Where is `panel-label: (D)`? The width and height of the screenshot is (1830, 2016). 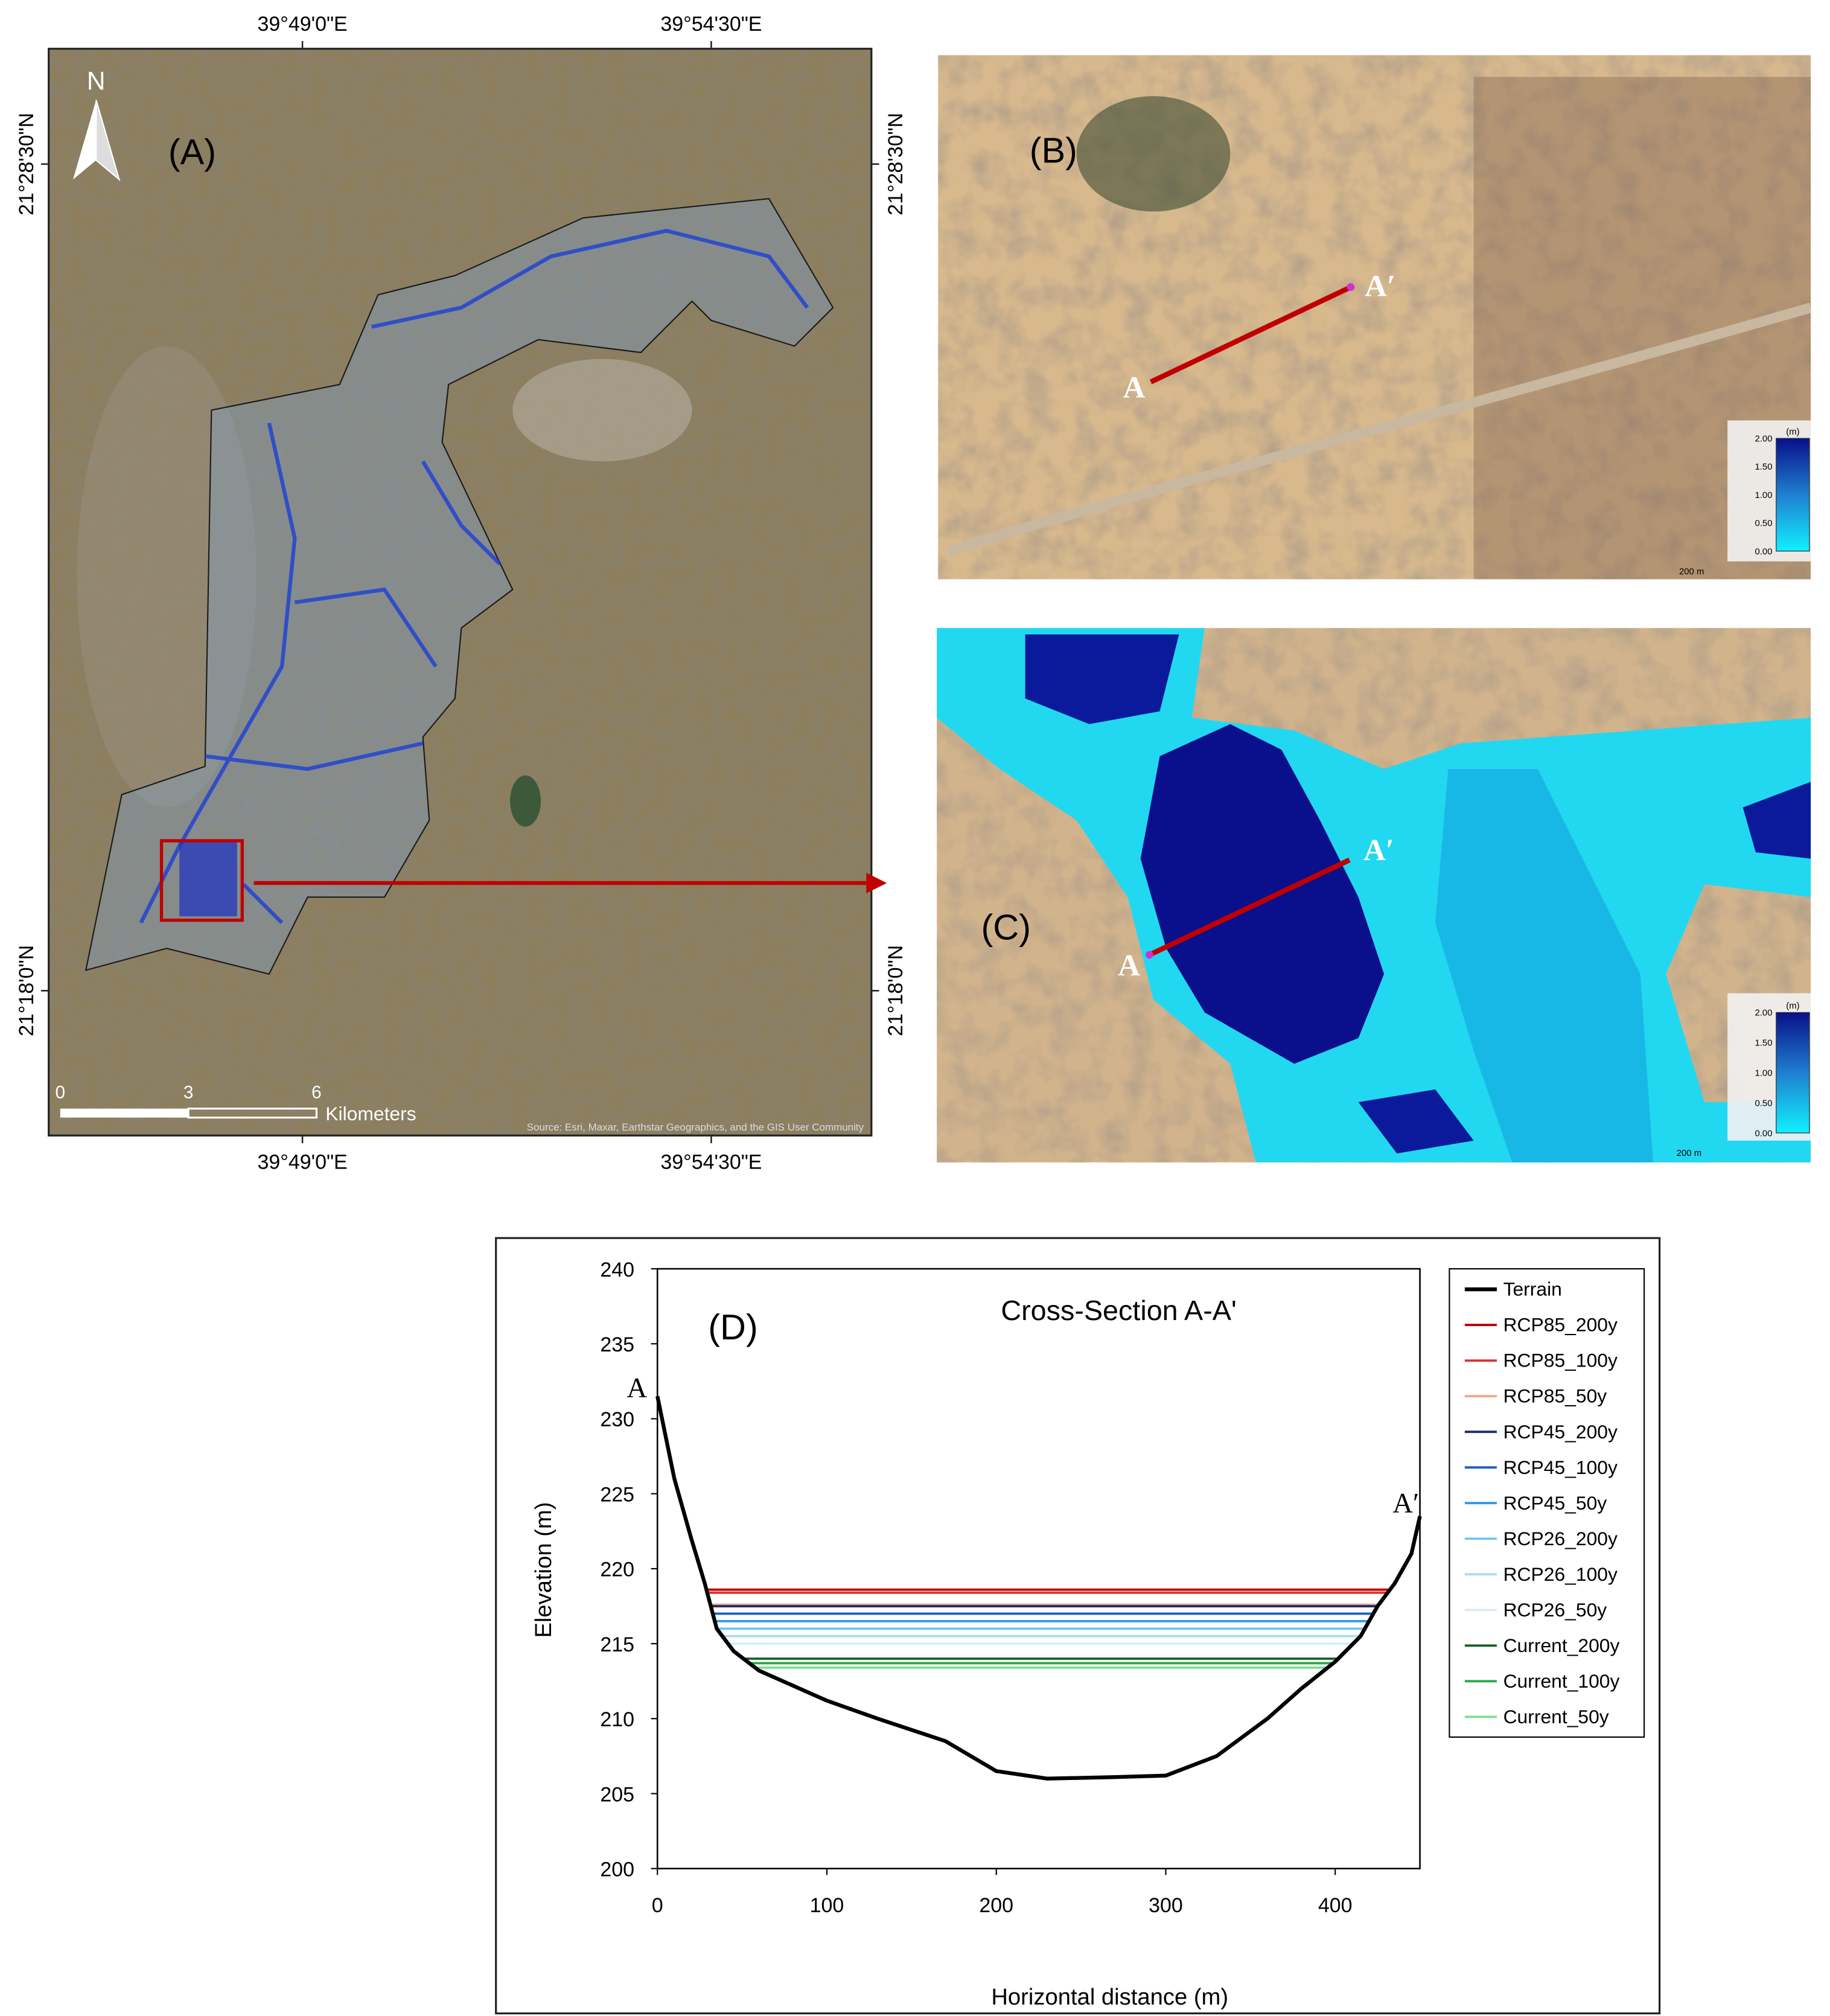 panel-label: (D) is located at coordinates (733, 1327).